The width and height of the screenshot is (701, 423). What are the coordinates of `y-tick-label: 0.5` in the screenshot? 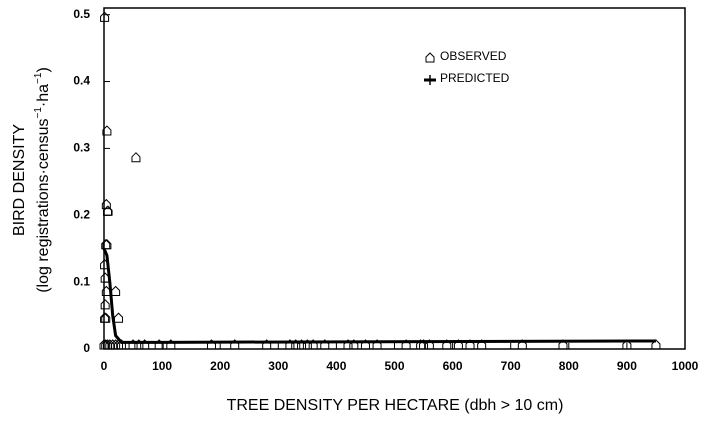 It's located at (81, 14).